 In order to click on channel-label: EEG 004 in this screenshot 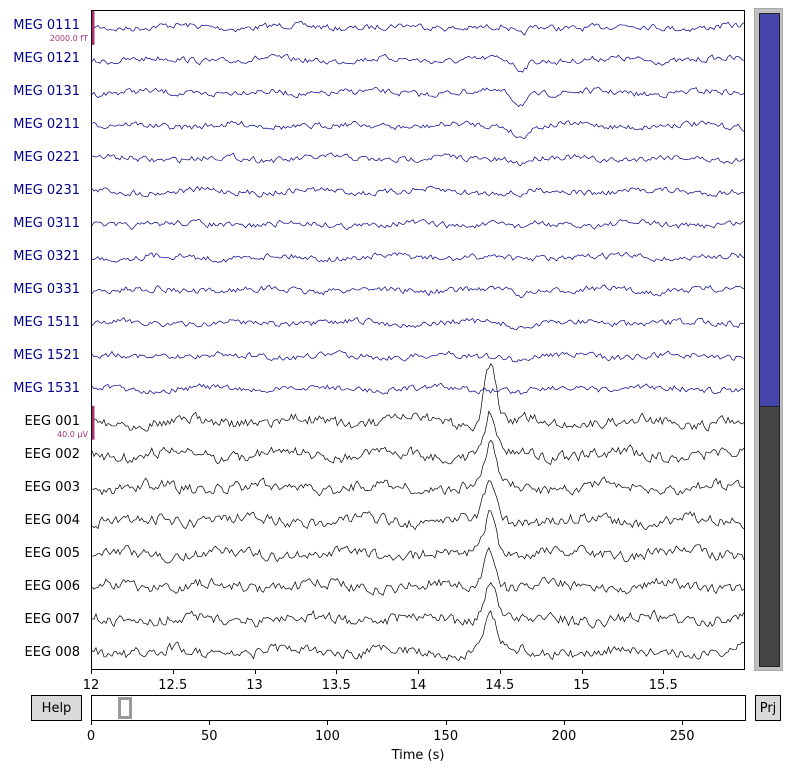, I will do `click(52, 520)`.